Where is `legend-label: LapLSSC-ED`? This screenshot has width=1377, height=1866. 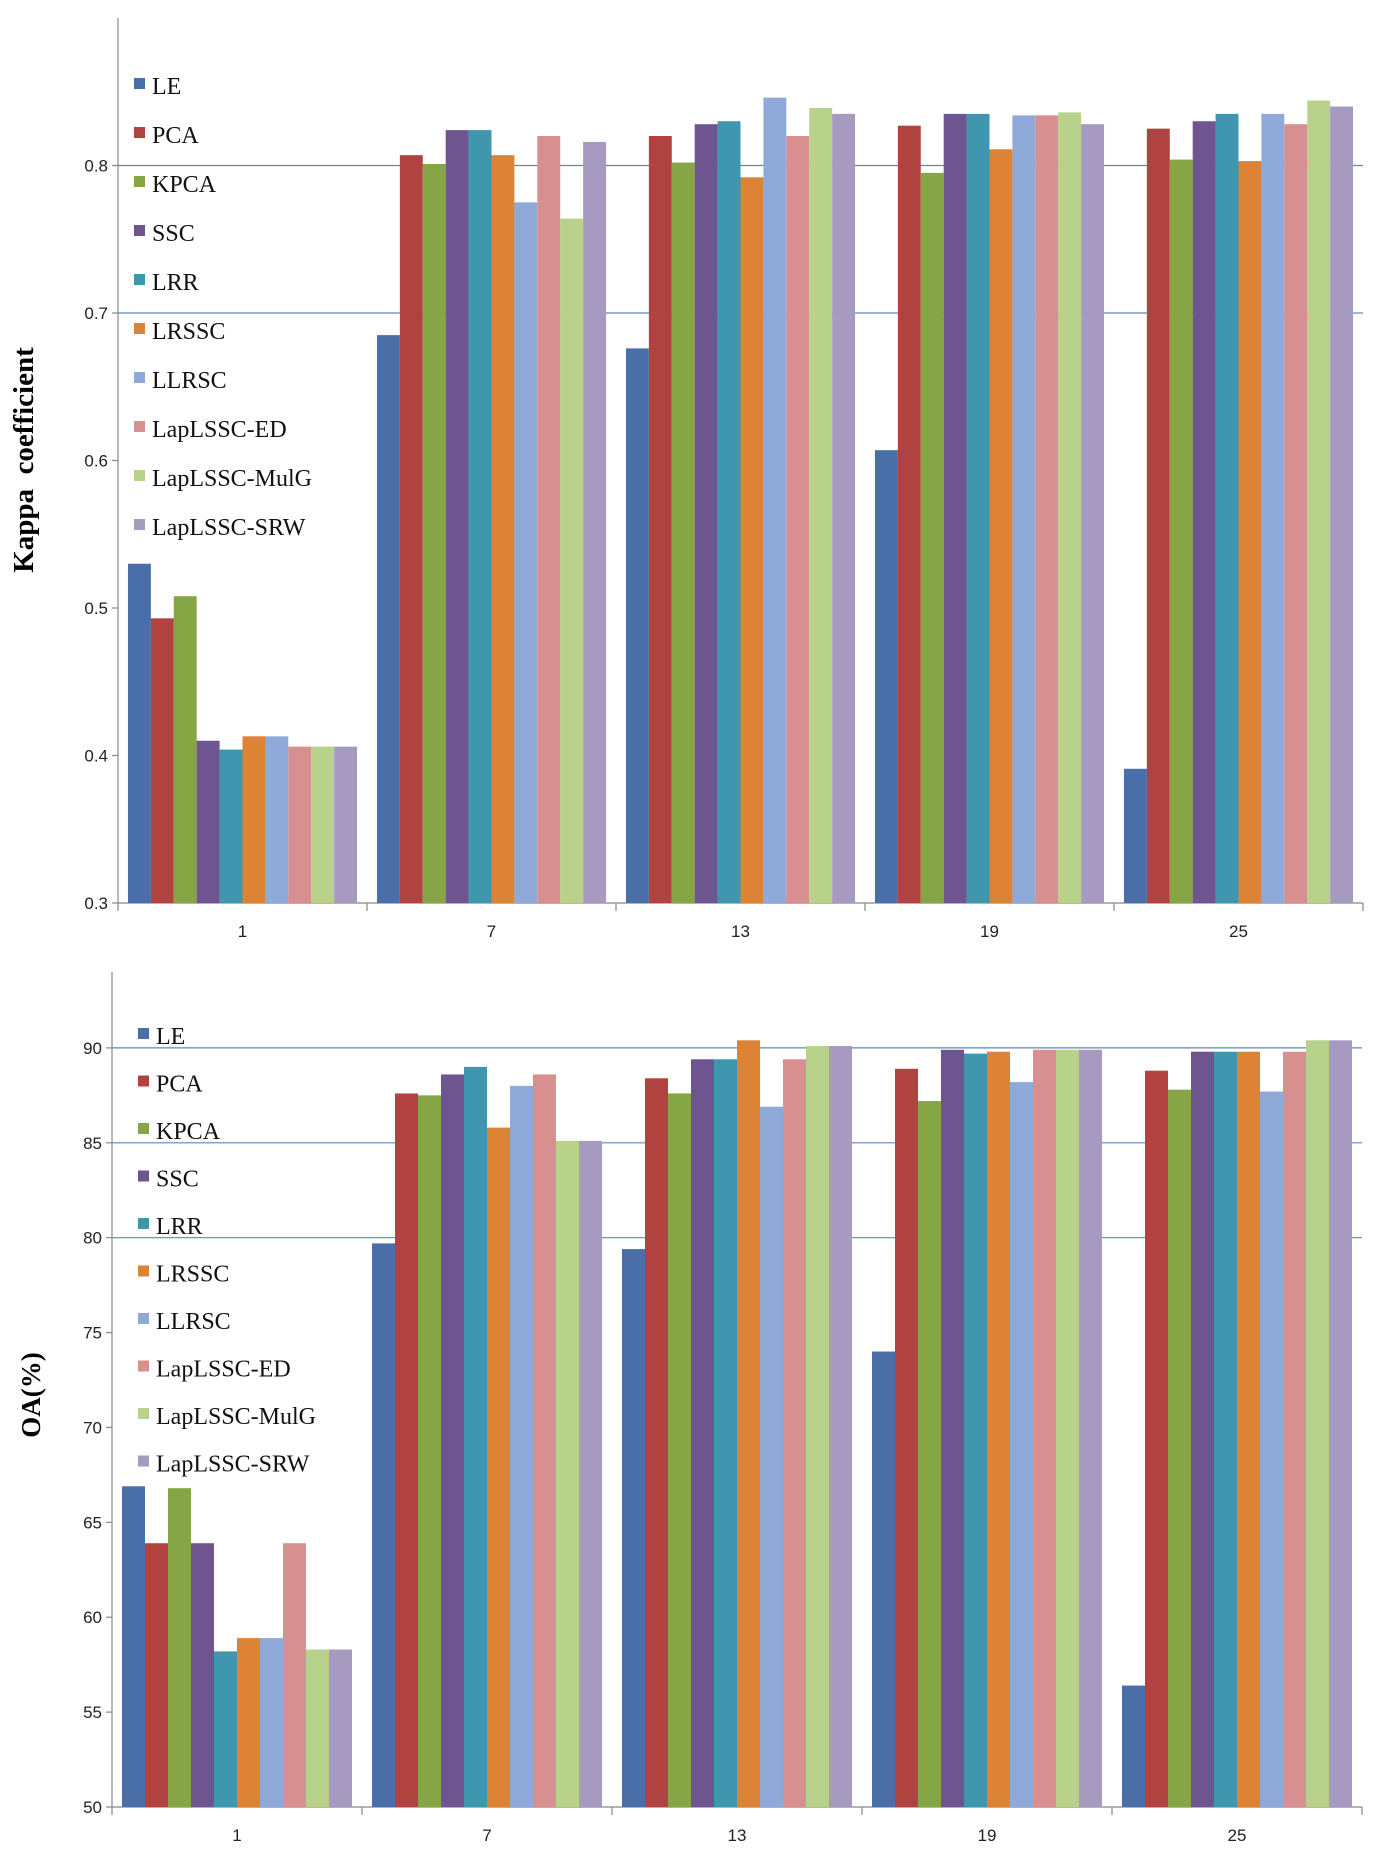
legend-label: LapLSSC-ED is located at coordinates (219, 430).